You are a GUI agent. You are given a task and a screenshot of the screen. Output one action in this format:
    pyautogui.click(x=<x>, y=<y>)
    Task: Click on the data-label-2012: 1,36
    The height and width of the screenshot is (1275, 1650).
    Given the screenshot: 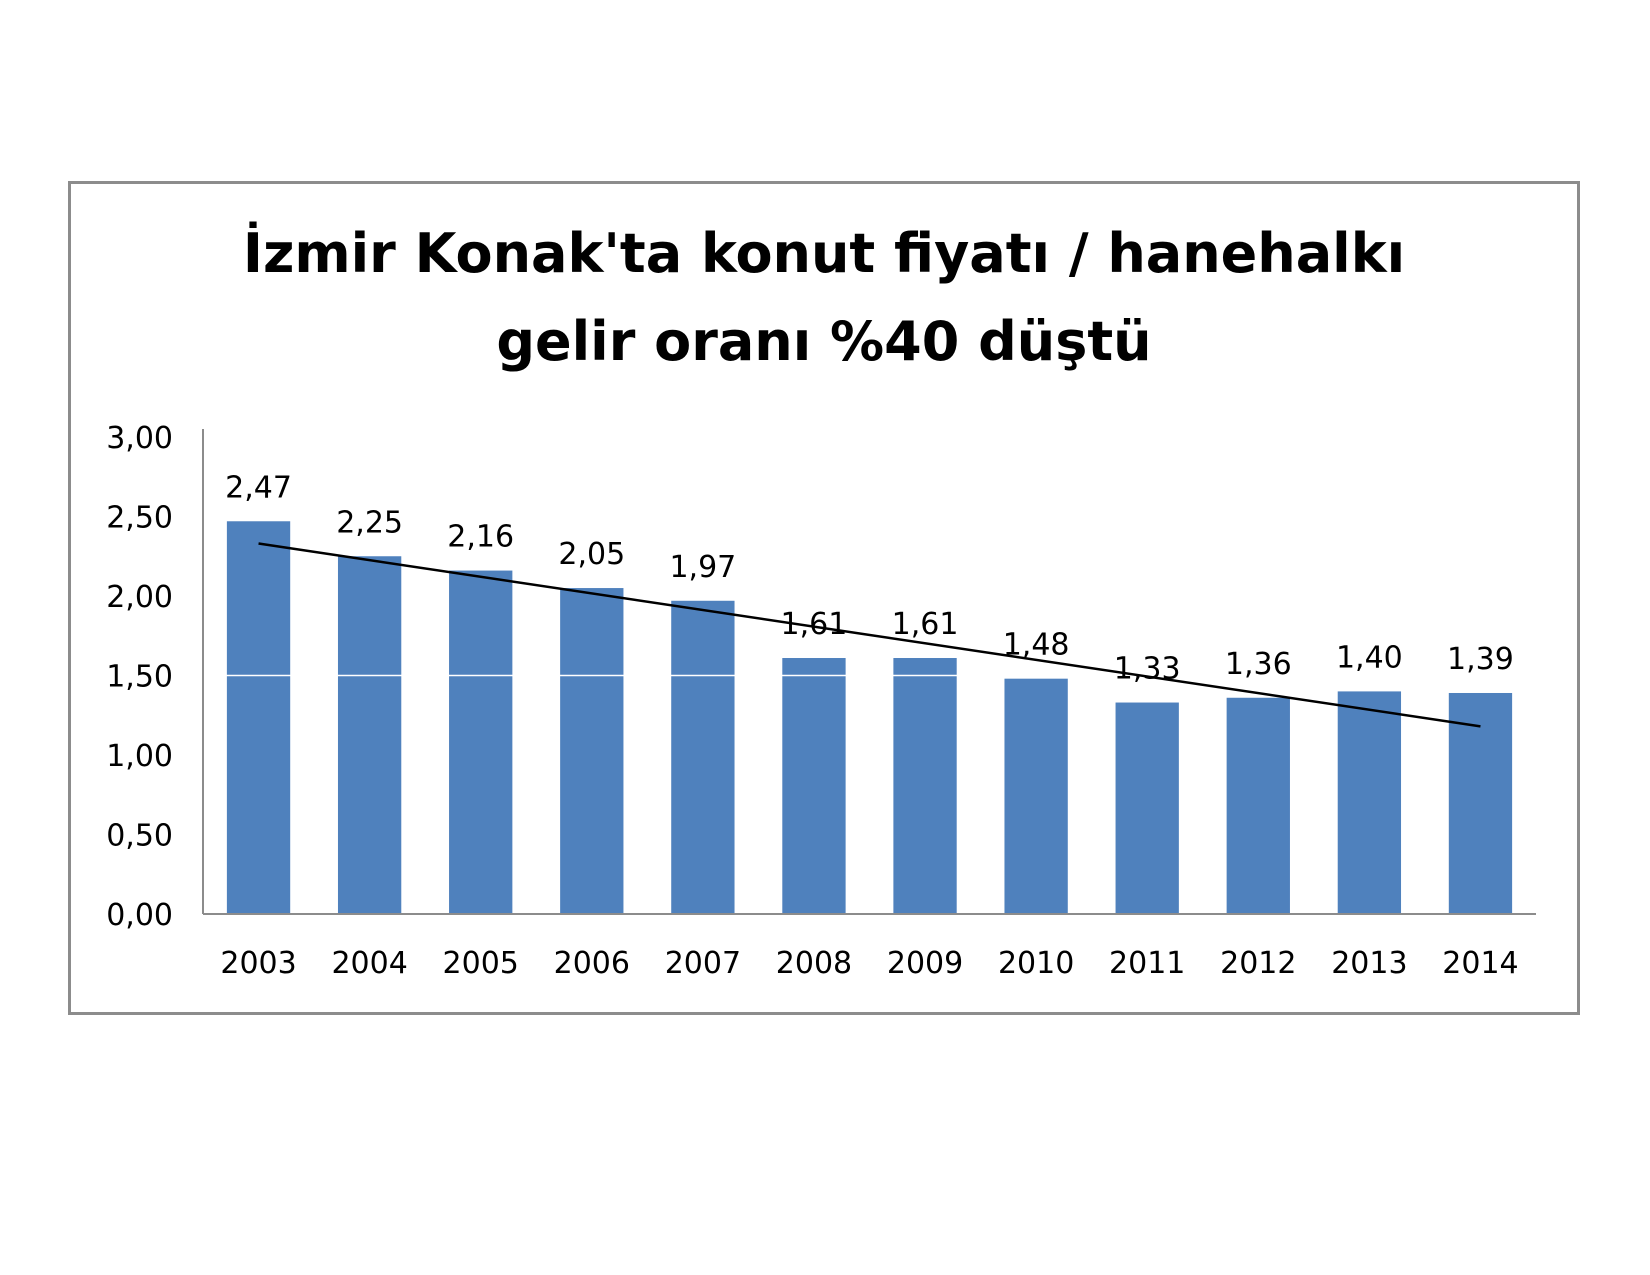 What is the action you would take?
    pyautogui.click(x=1258, y=664)
    